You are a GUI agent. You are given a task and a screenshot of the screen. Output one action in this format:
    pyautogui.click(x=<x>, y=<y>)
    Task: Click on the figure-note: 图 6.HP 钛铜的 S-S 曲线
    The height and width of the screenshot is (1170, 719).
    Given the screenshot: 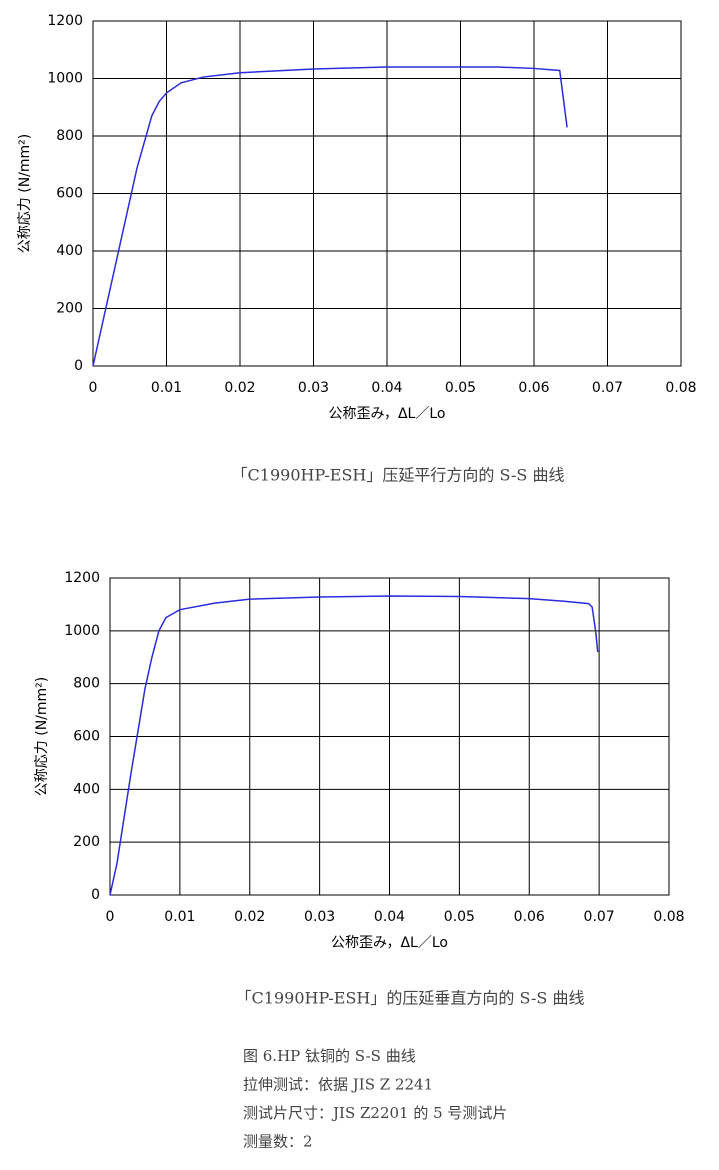 What is the action you would take?
    pyautogui.click(x=329, y=1056)
    